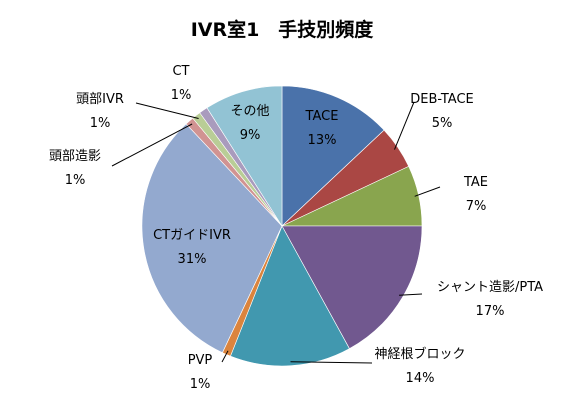 The image size is (564, 400). I want to click on slice-label-5: PVP 1%, so click(200, 372).